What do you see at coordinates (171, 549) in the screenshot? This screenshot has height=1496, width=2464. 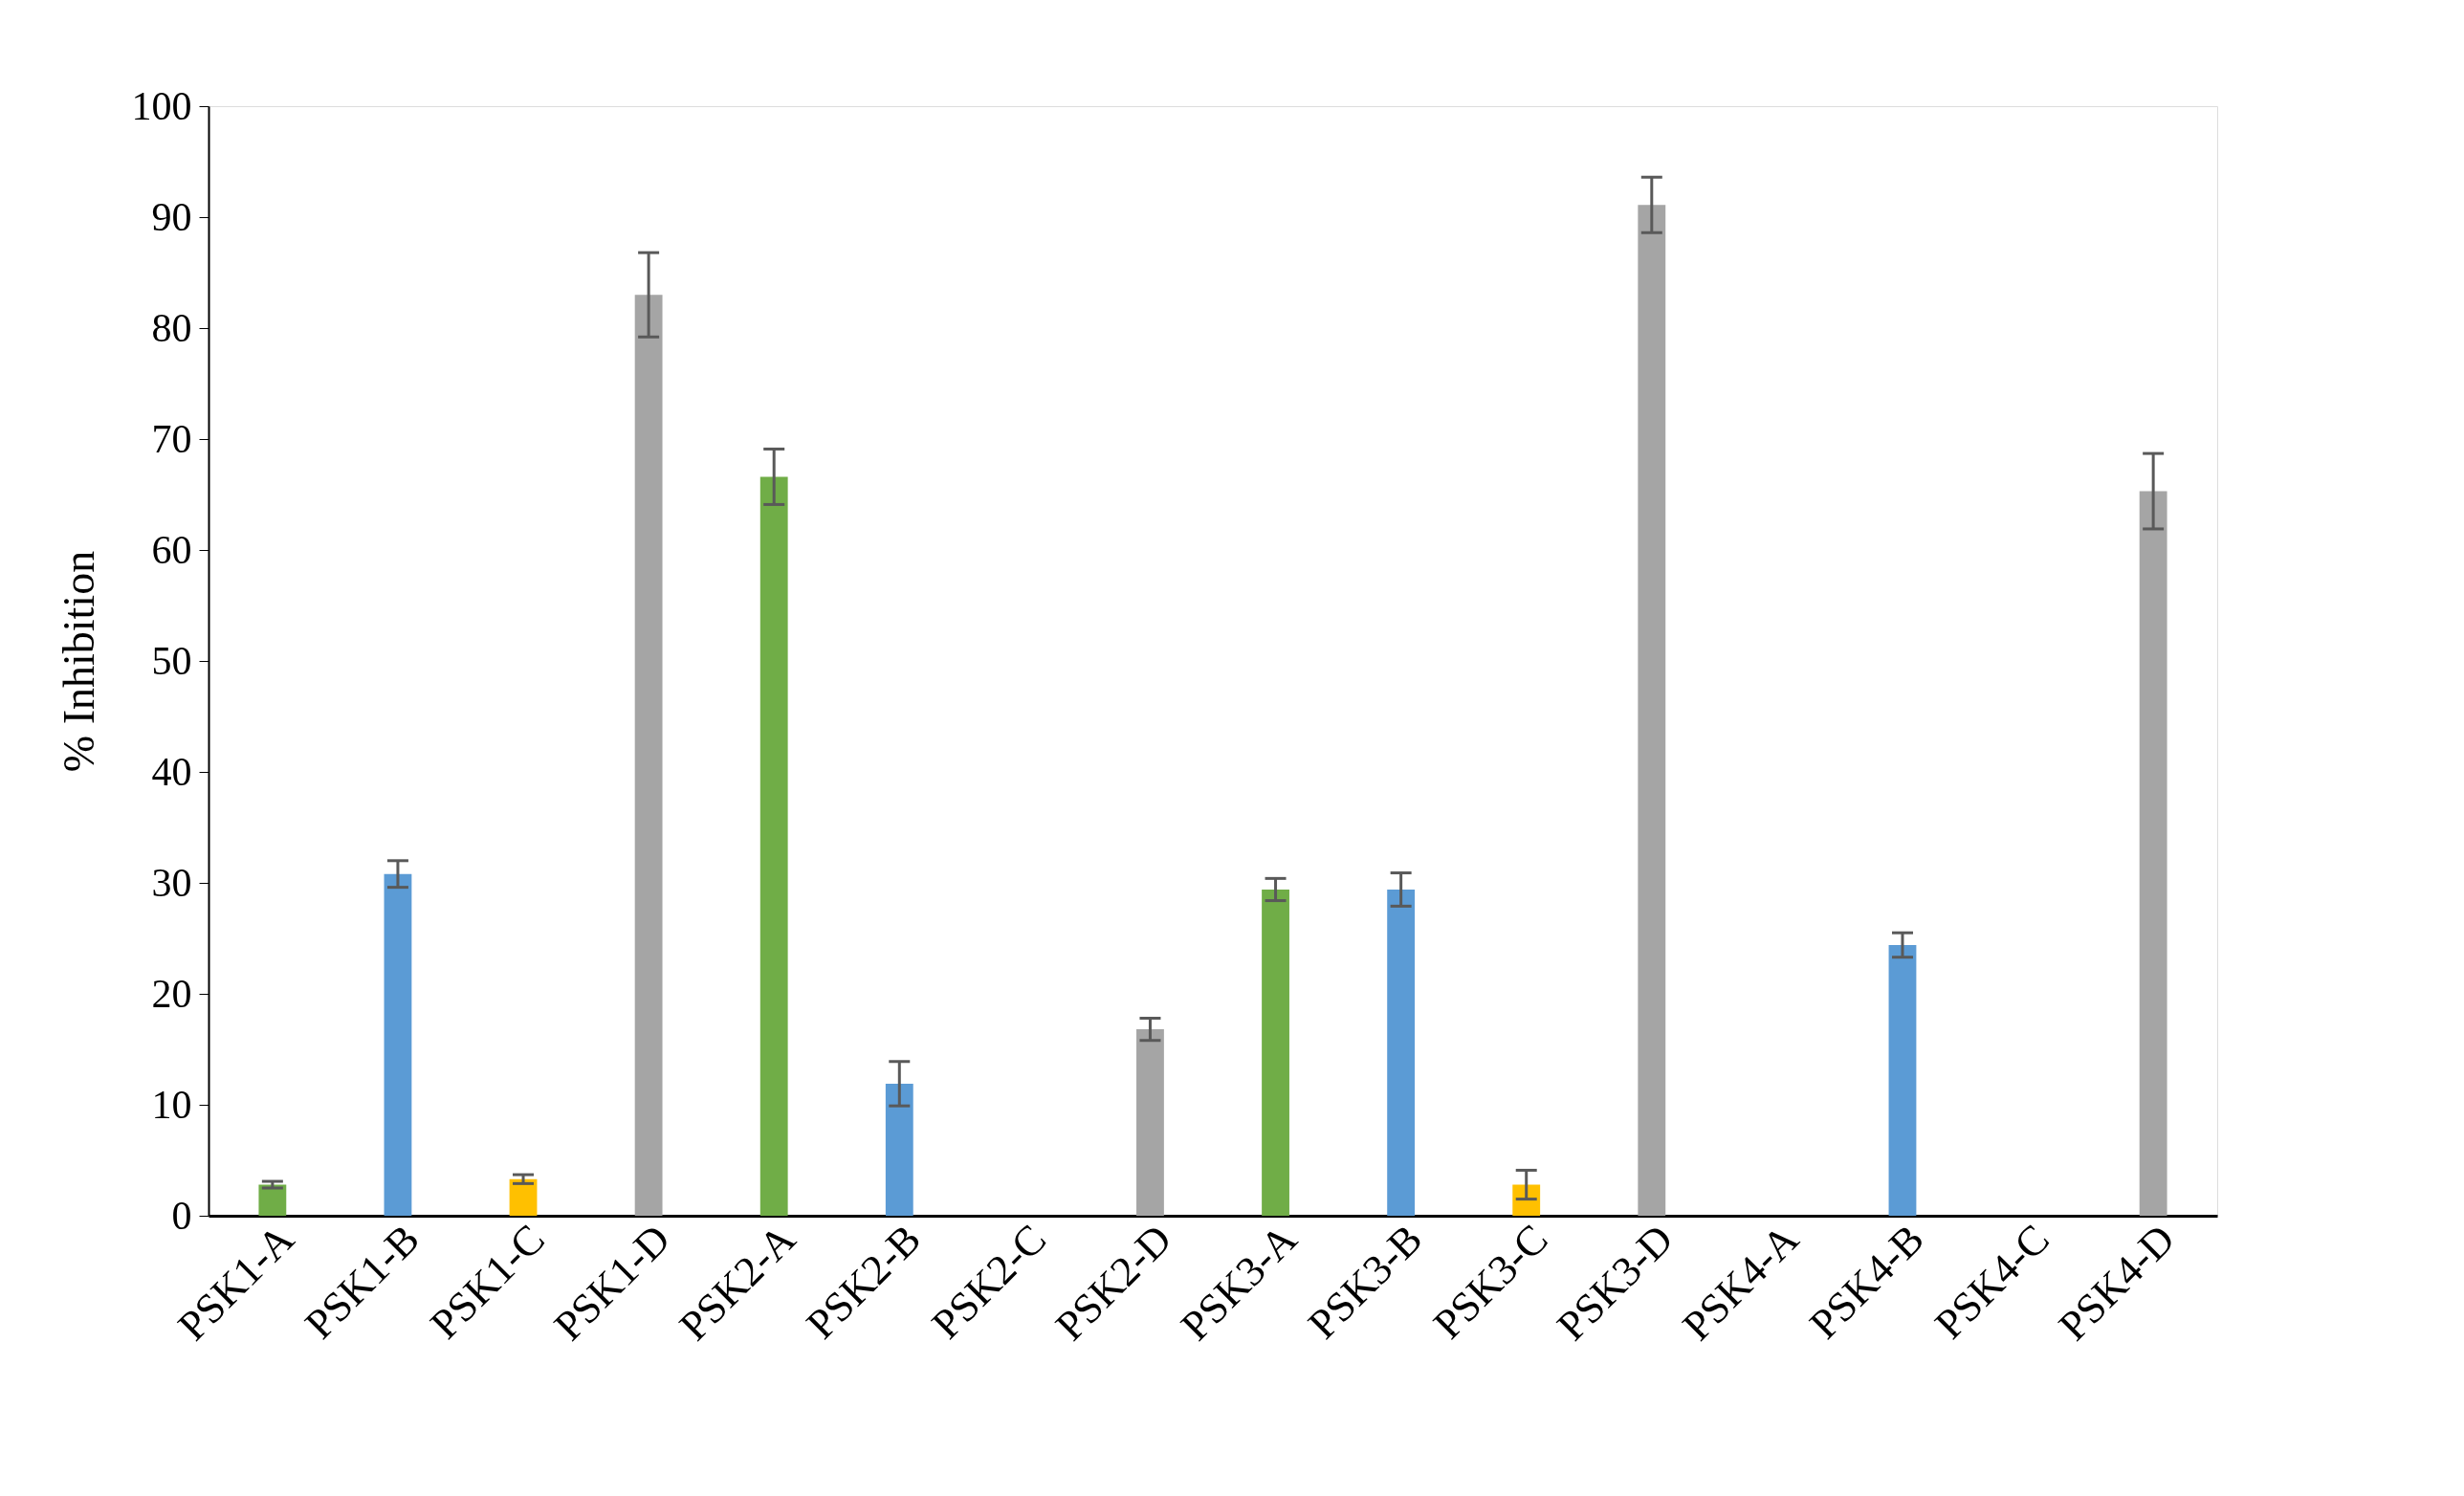 I see `y-tick-label: 60` at bounding box center [171, 549].